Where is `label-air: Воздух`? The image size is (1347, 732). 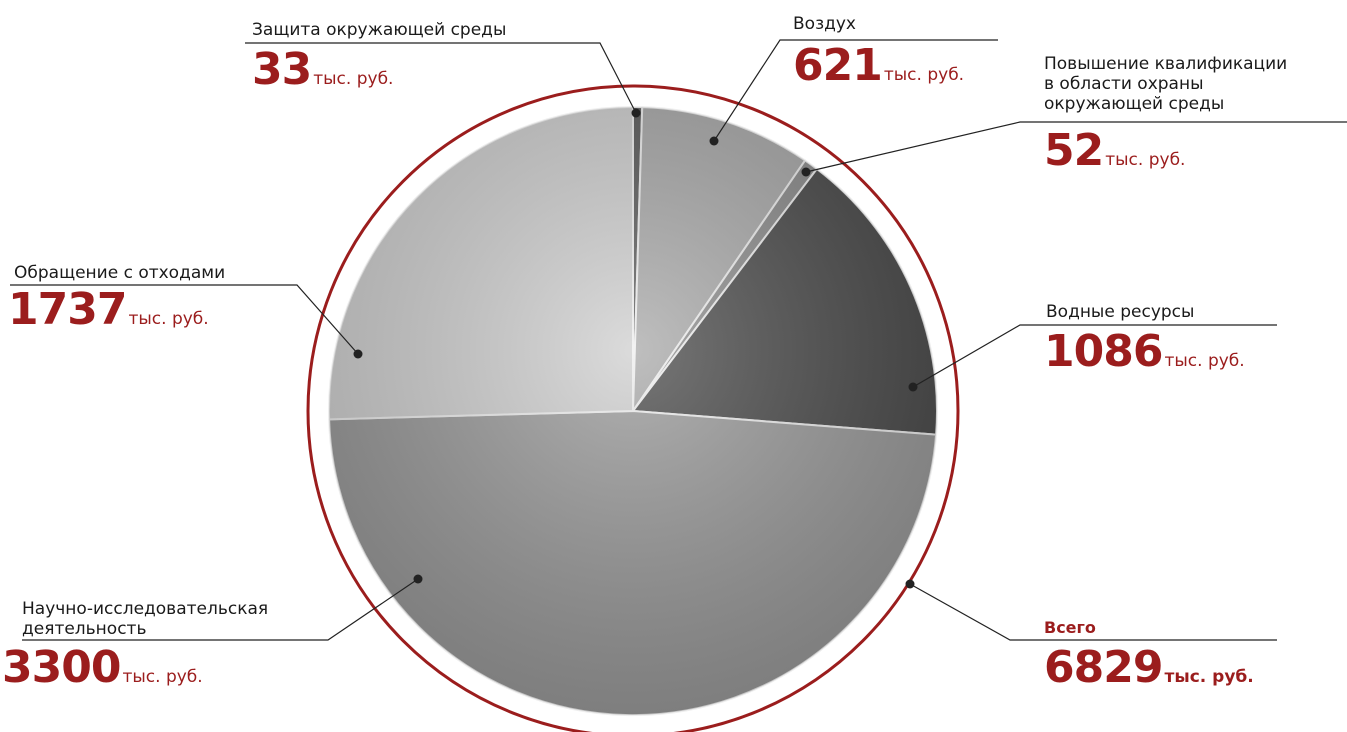
label-air: Воздух is located at coordinates (824, 24).